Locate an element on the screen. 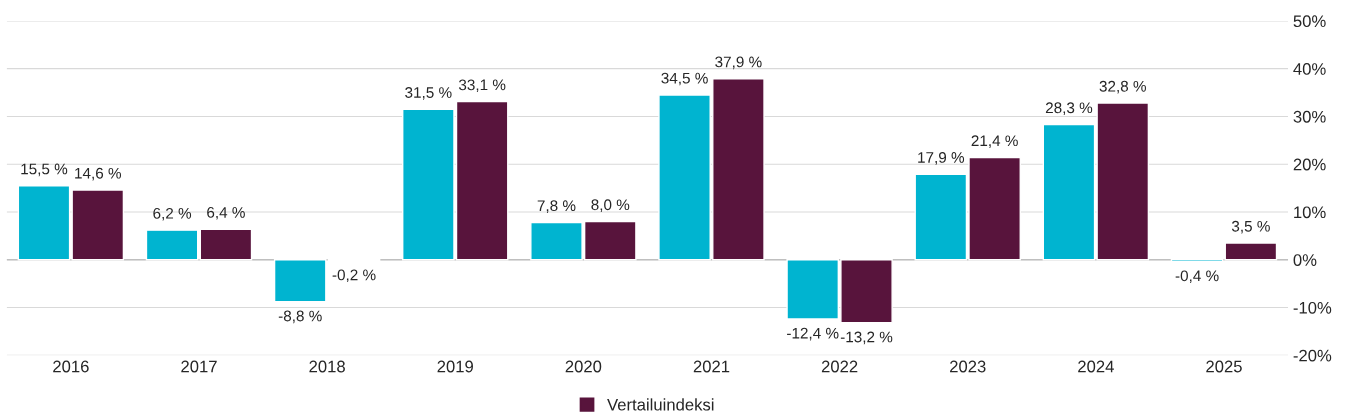  y-tick-label: 50% is located at coordinates (1309, 21).